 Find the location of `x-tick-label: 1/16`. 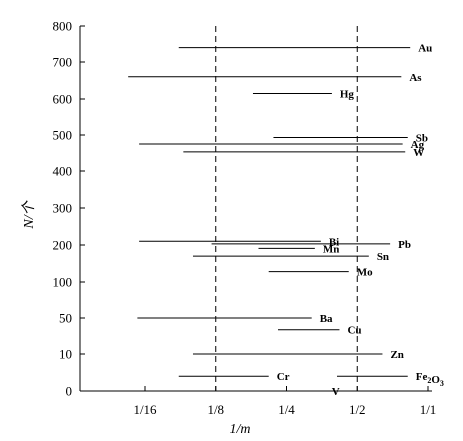

x-tick-label: 1/16 is located at coordinates (145, 409).